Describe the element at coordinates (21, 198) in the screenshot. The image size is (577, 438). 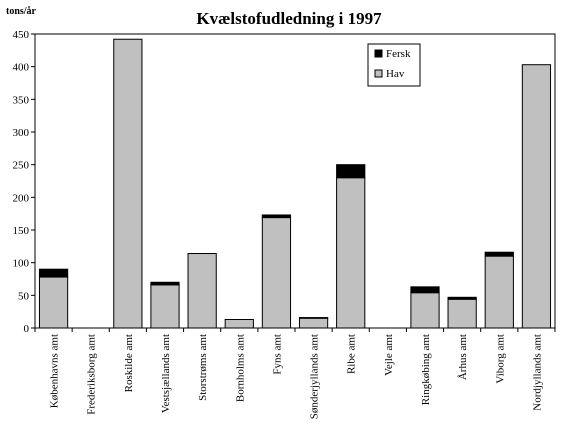
I see `y-tick-label: 200` at that location.